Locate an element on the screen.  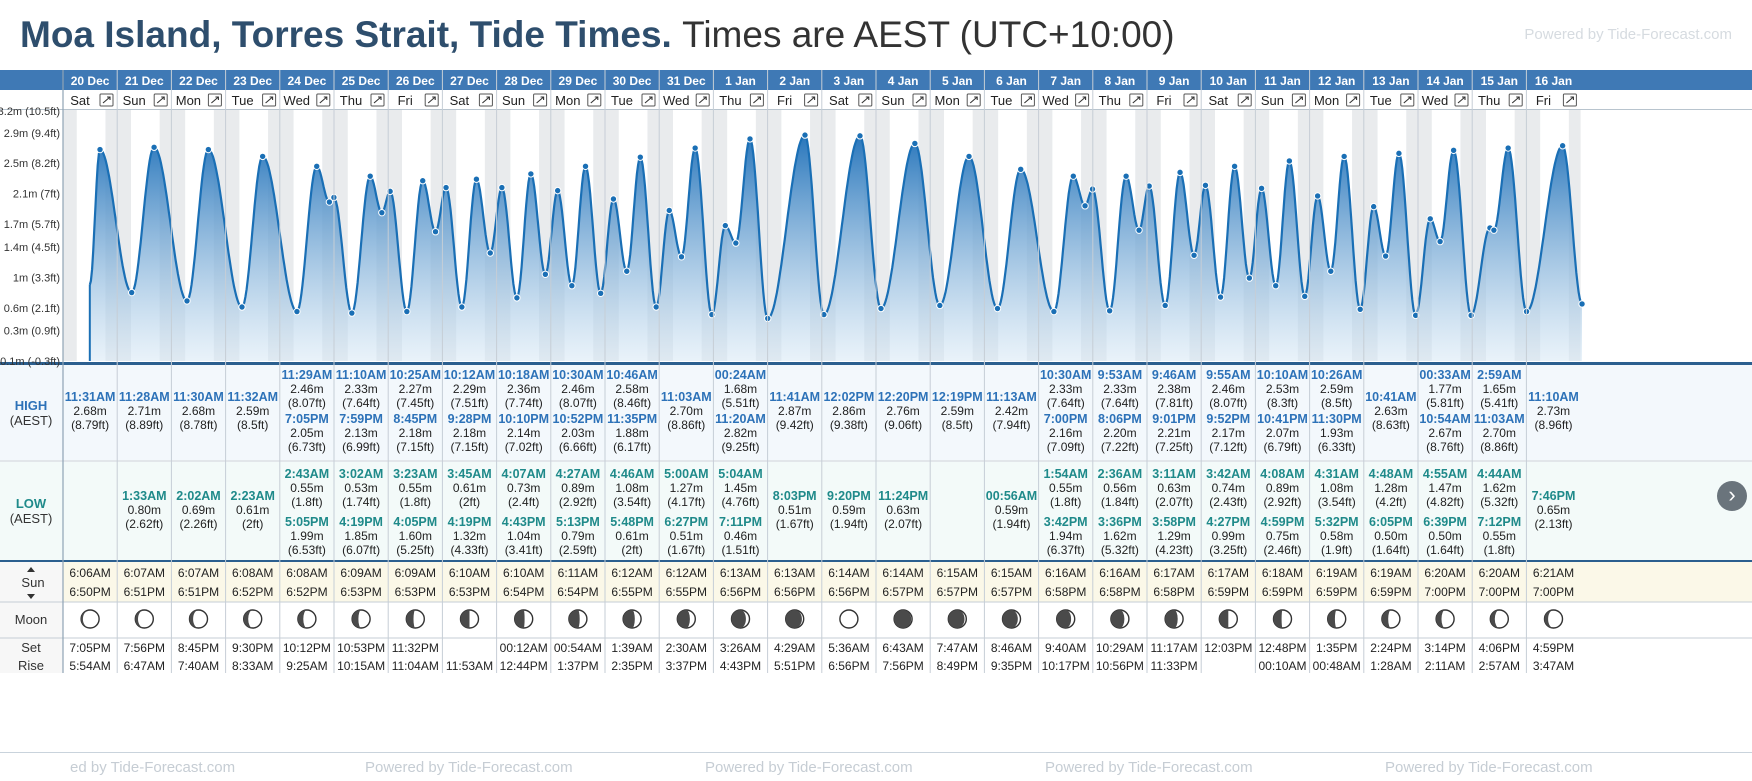
next-arrow-button: › is located at coordinates (1732, 496).